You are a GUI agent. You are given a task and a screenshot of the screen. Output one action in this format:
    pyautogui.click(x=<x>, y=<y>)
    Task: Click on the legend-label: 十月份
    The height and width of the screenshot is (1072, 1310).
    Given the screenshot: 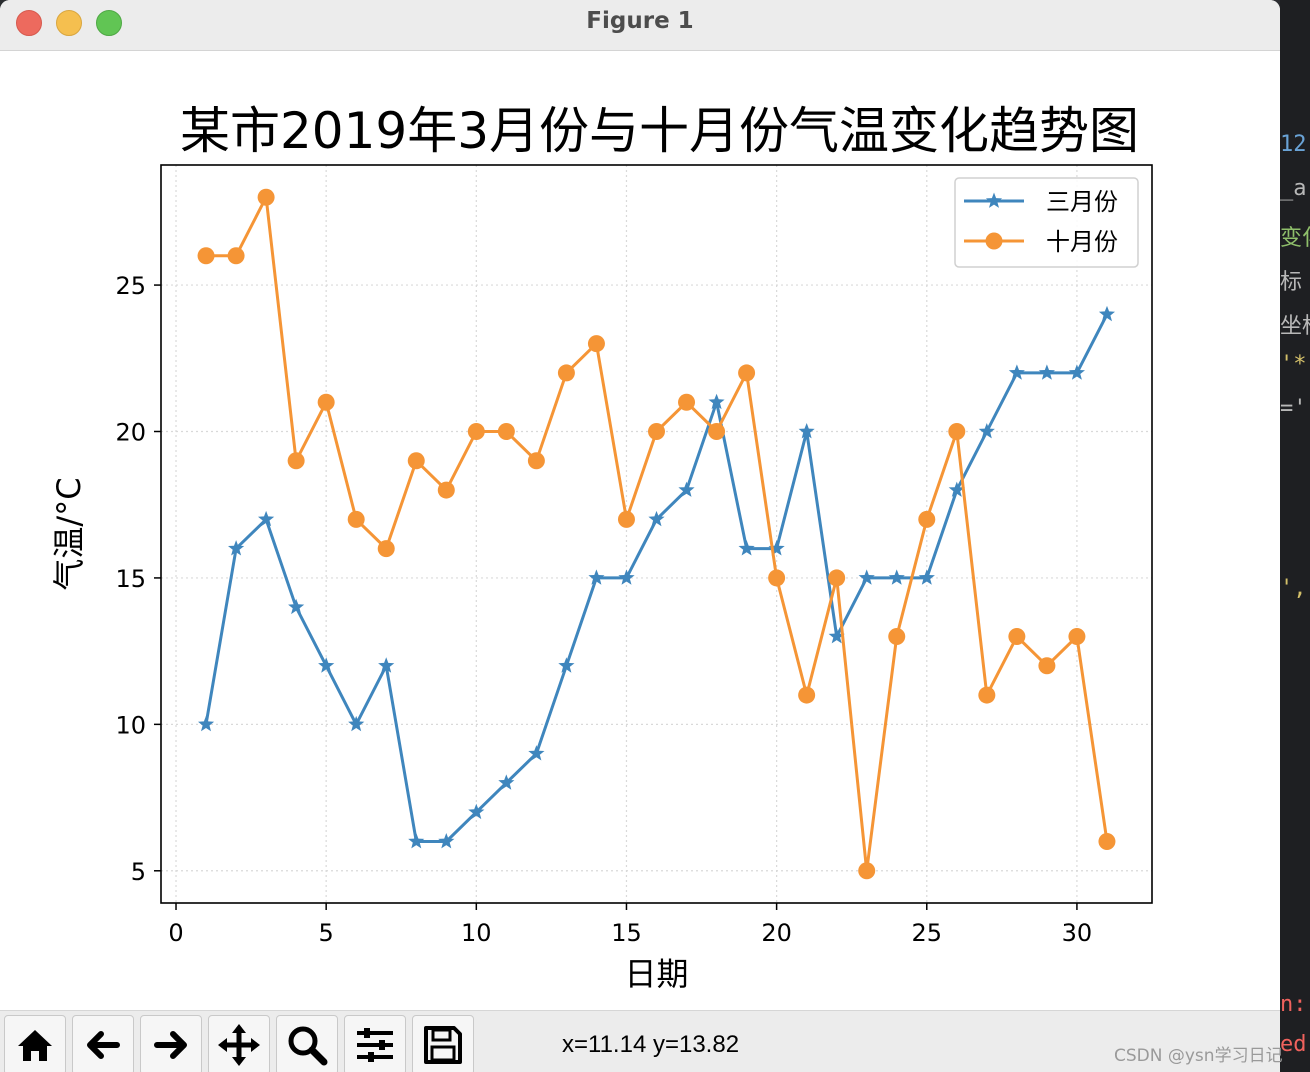 What is the action you would take?
    pyautogui.click(x=1082, y=242)
    